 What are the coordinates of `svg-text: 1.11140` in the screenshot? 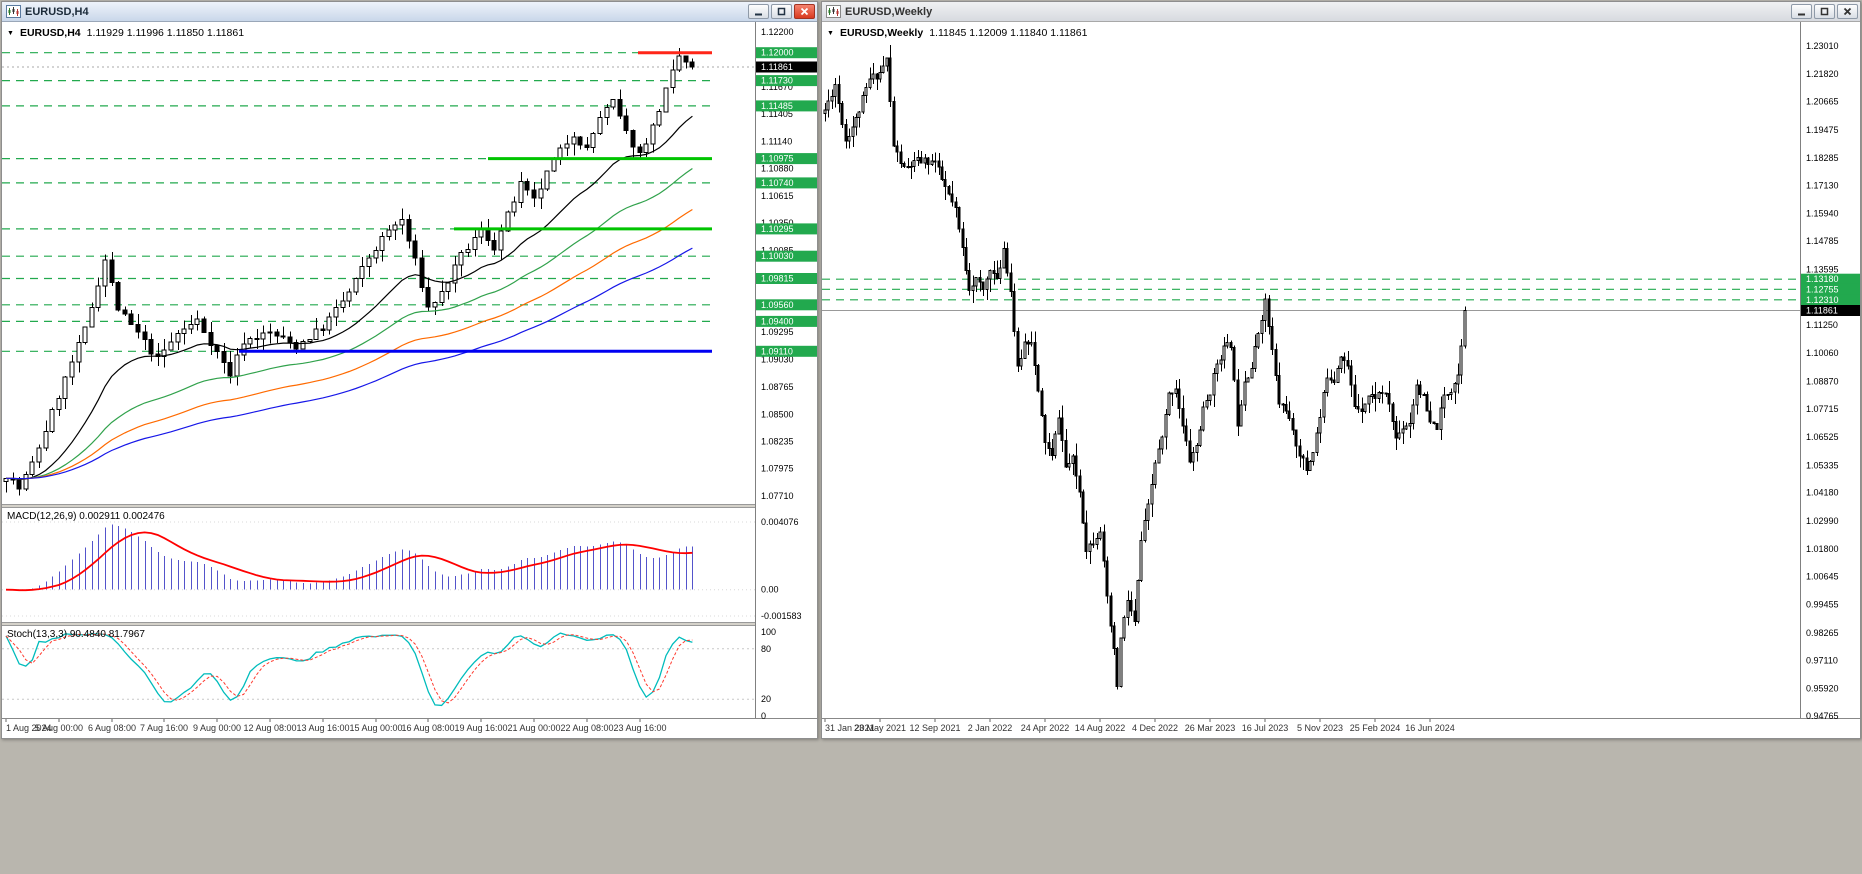 It's located at (776, 142).